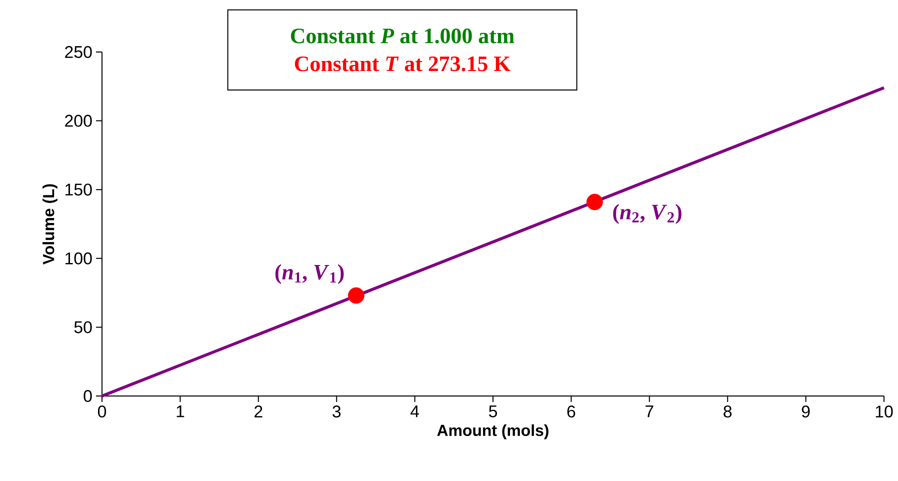 This screenshot has width=898, height=481. What do you see at coordinates (88, 396) in the screenshot?
I see `y-tick-label: 0` at bounding box center [88, 396].